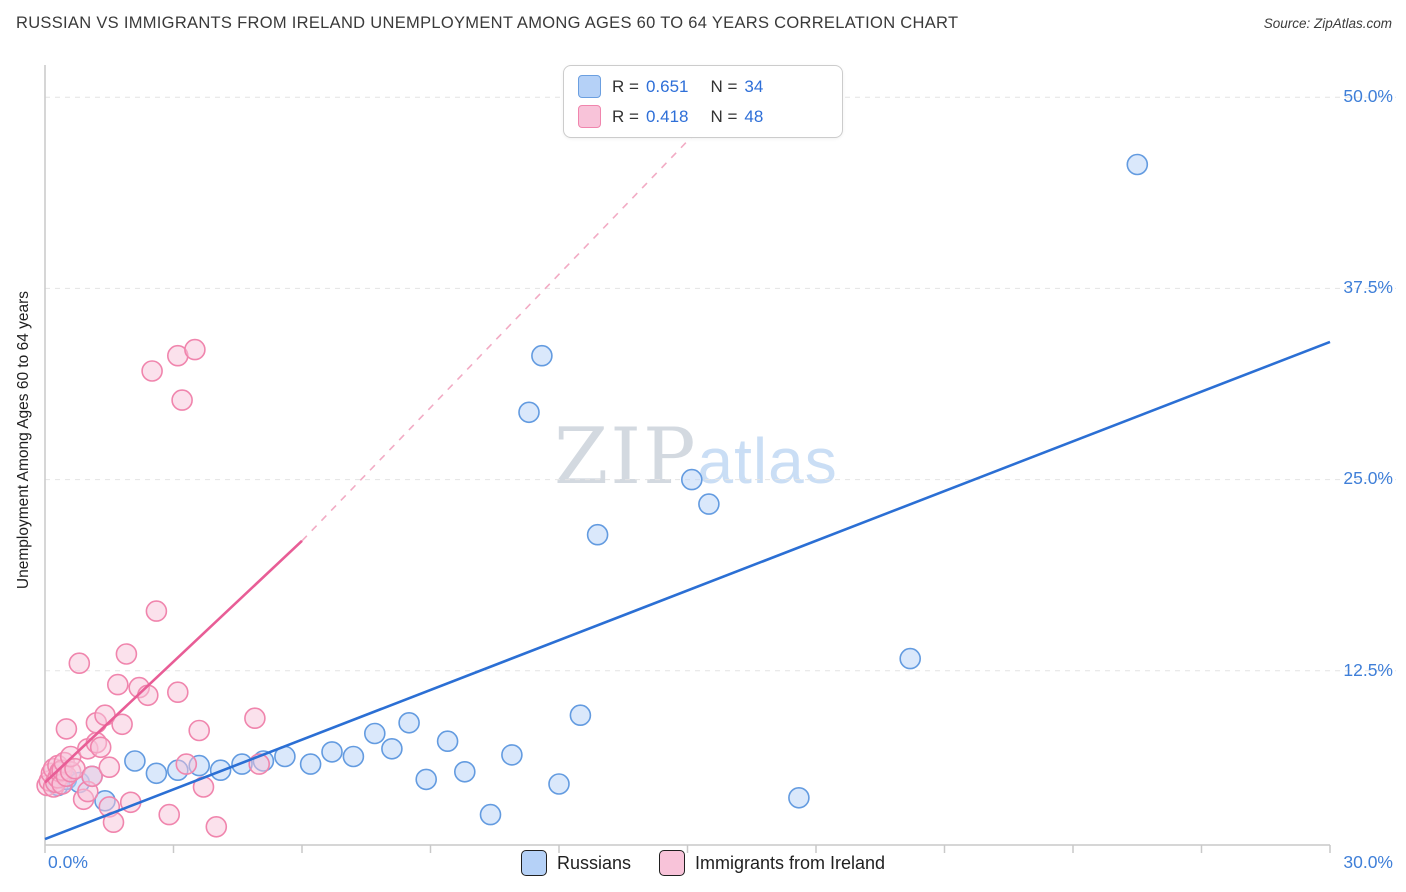  I want to click on y-tick-37-5: 37.5%, so click(1368, 287).